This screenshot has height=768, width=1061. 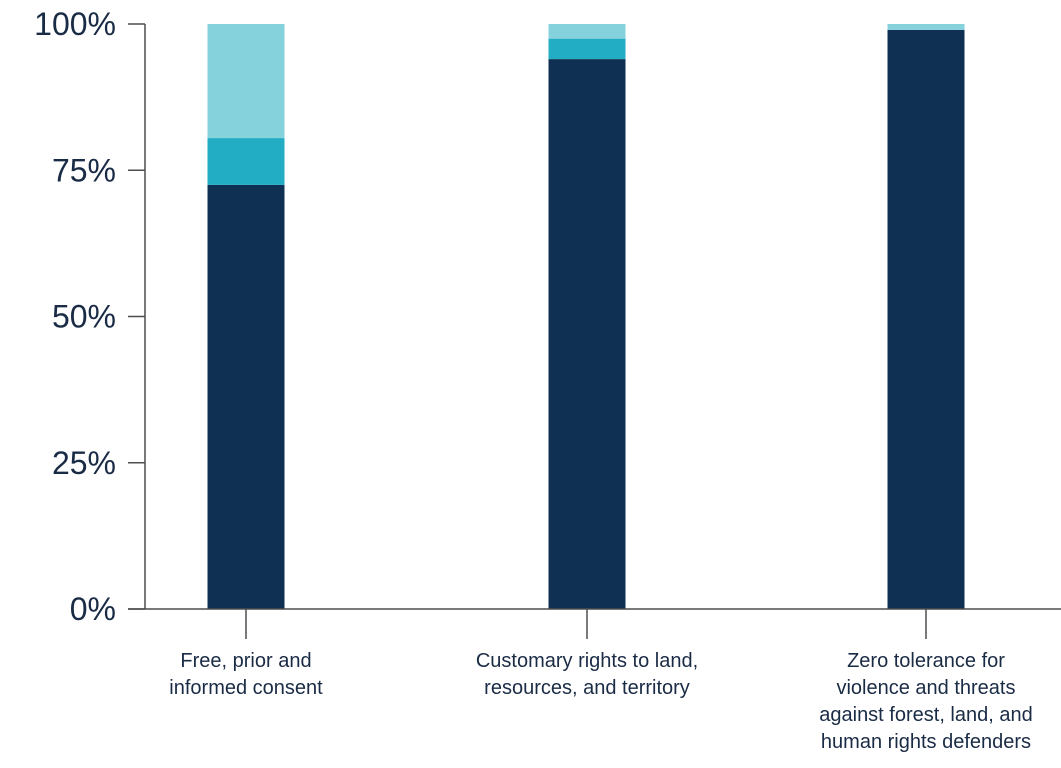 What do you see at coordinates (926, 27) in the screenshot?
I see `bar-segment-cat3-series3` at bounding box center [926, 27].